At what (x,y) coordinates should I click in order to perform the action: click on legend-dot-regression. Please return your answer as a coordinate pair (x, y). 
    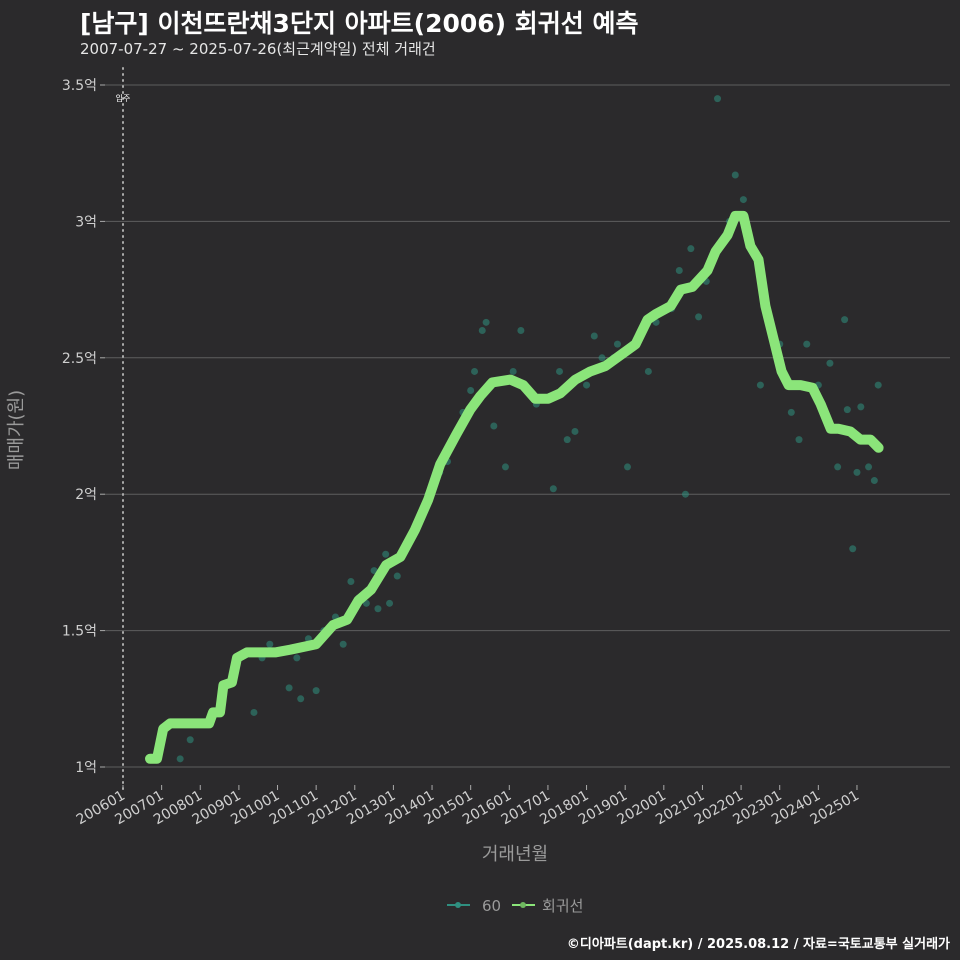
    Looking at the image, I should click on (523, 905).